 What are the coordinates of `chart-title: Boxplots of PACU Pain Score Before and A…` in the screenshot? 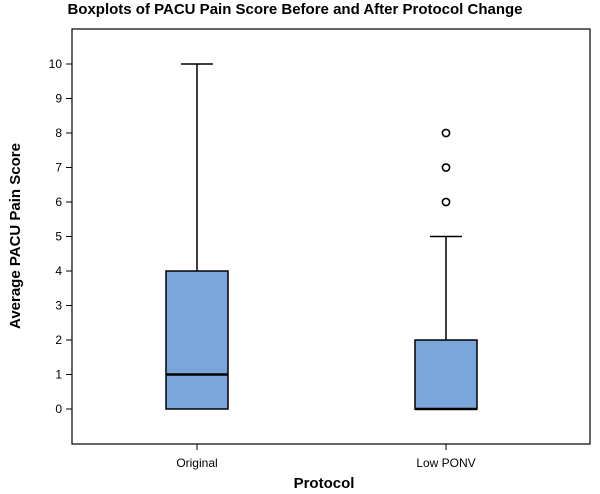 It's located at (294, 9).